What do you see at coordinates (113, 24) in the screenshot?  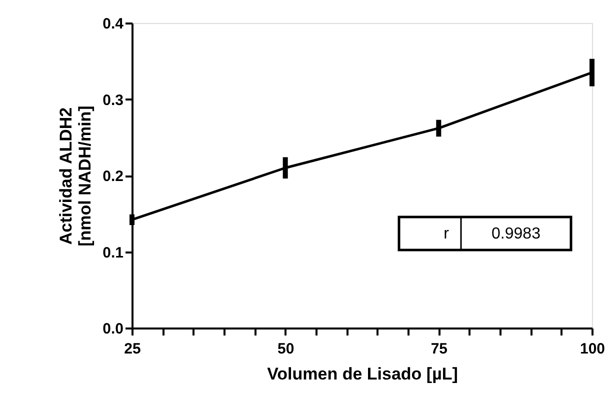 I see `y-tick-label: 0.4` at bounding box center [113, 24].